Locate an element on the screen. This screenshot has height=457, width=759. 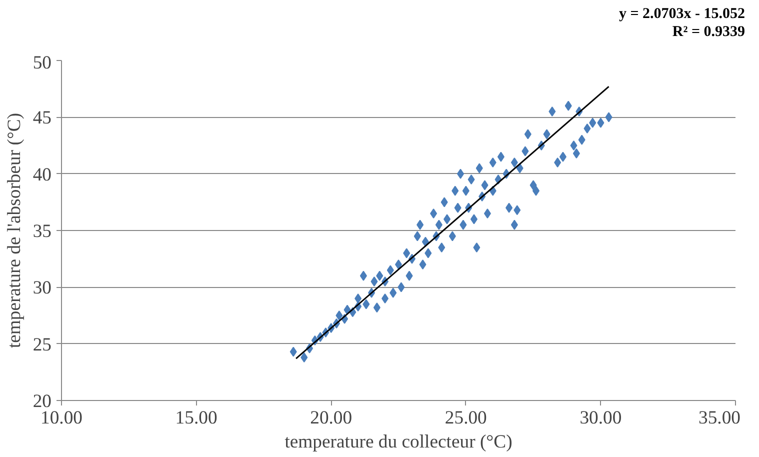
text: y = 2.0703x - 15.052 is located at coordinates (681, 14).